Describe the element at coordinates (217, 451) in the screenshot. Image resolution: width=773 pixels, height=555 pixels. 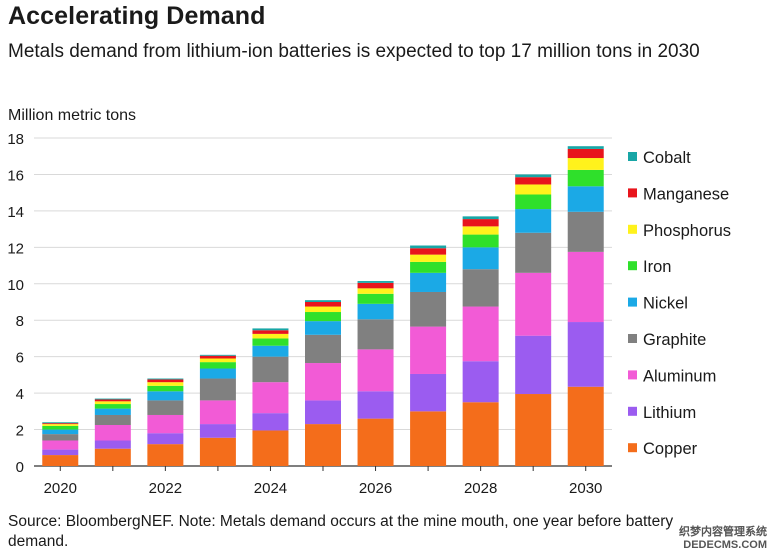
I see `bar-segment-copper-2023` at that location.